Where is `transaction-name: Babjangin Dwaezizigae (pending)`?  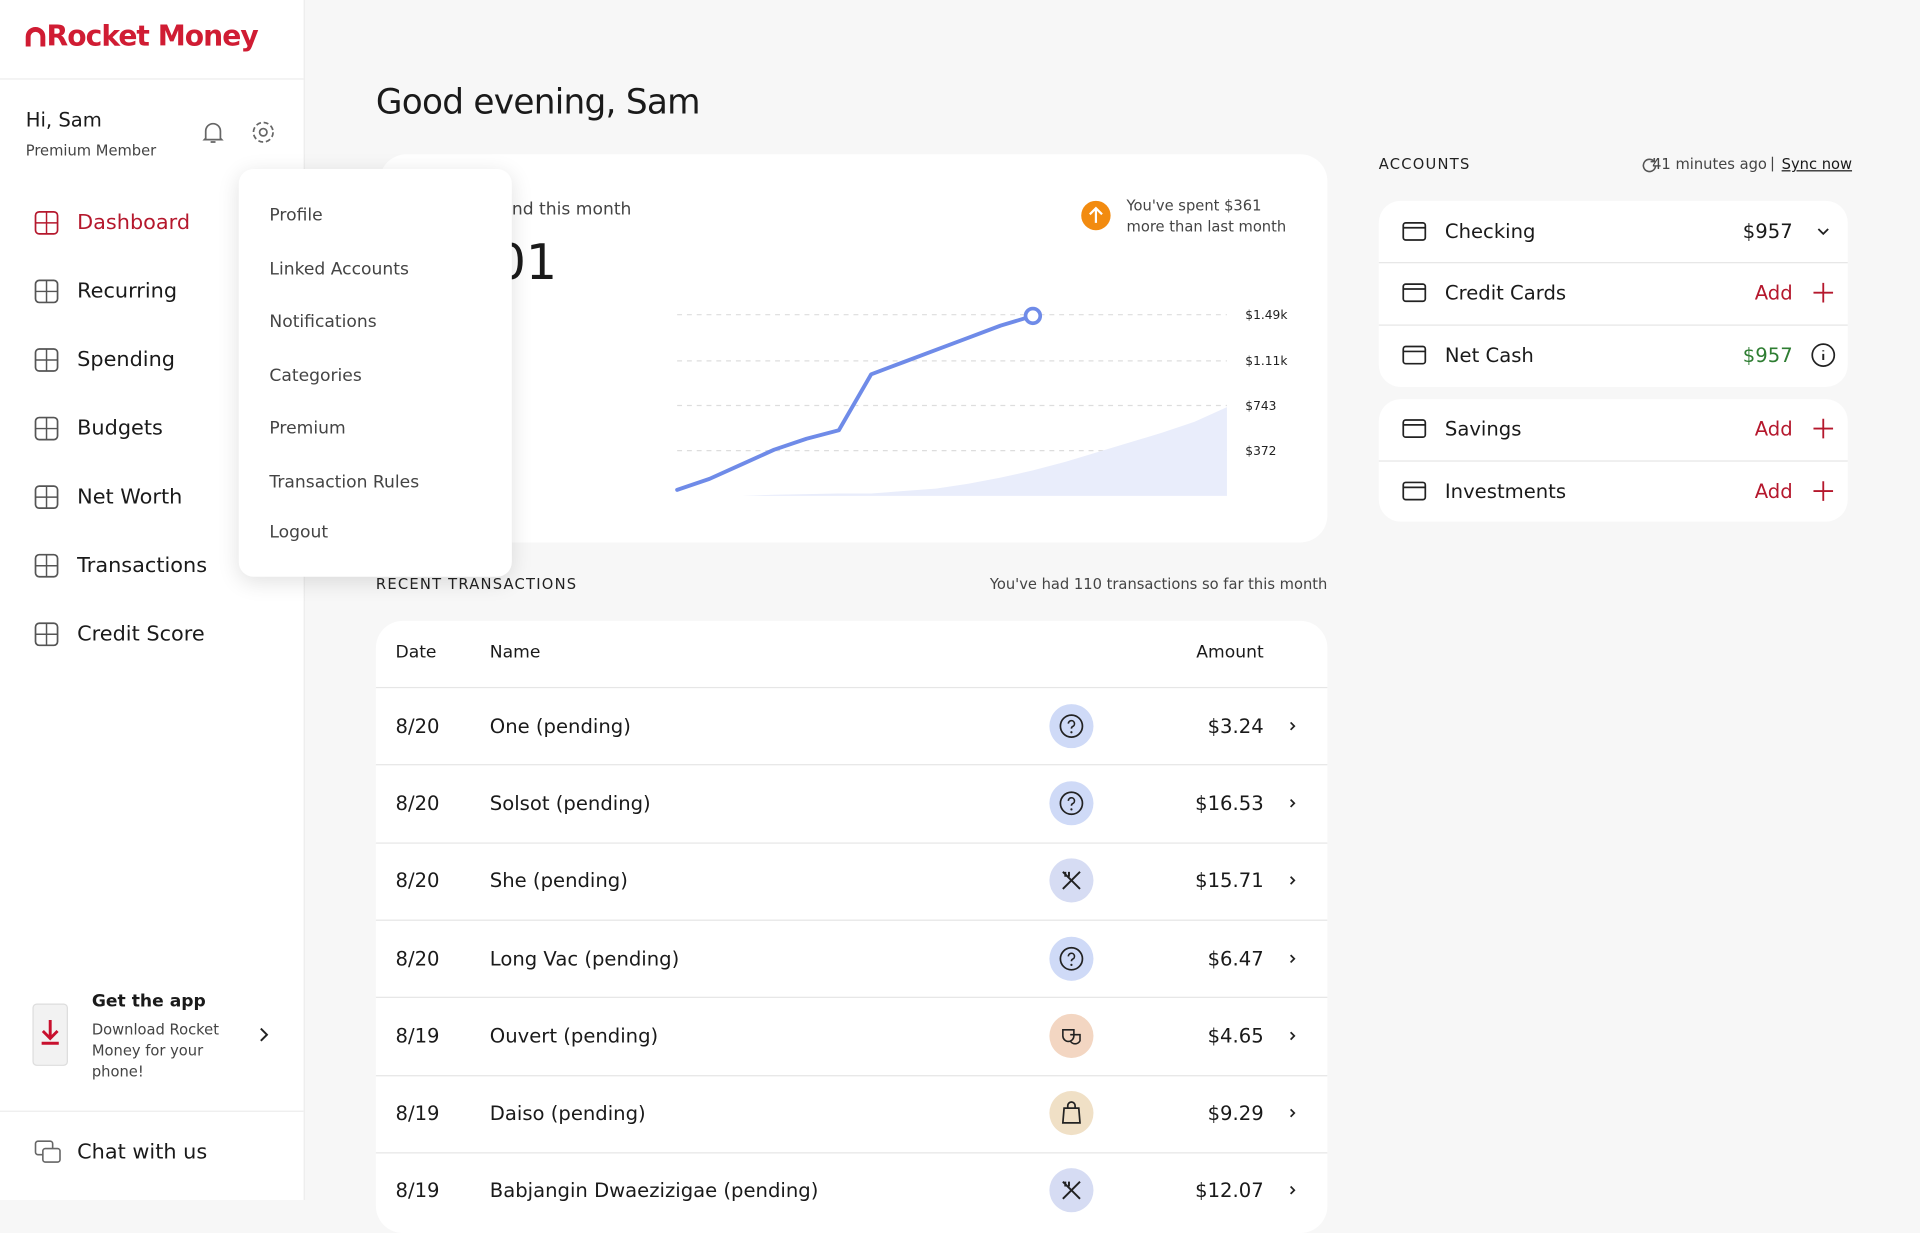 transaction-name: Babjangin Dwaezizigae (pending) is located at coordinates (654, 1191).